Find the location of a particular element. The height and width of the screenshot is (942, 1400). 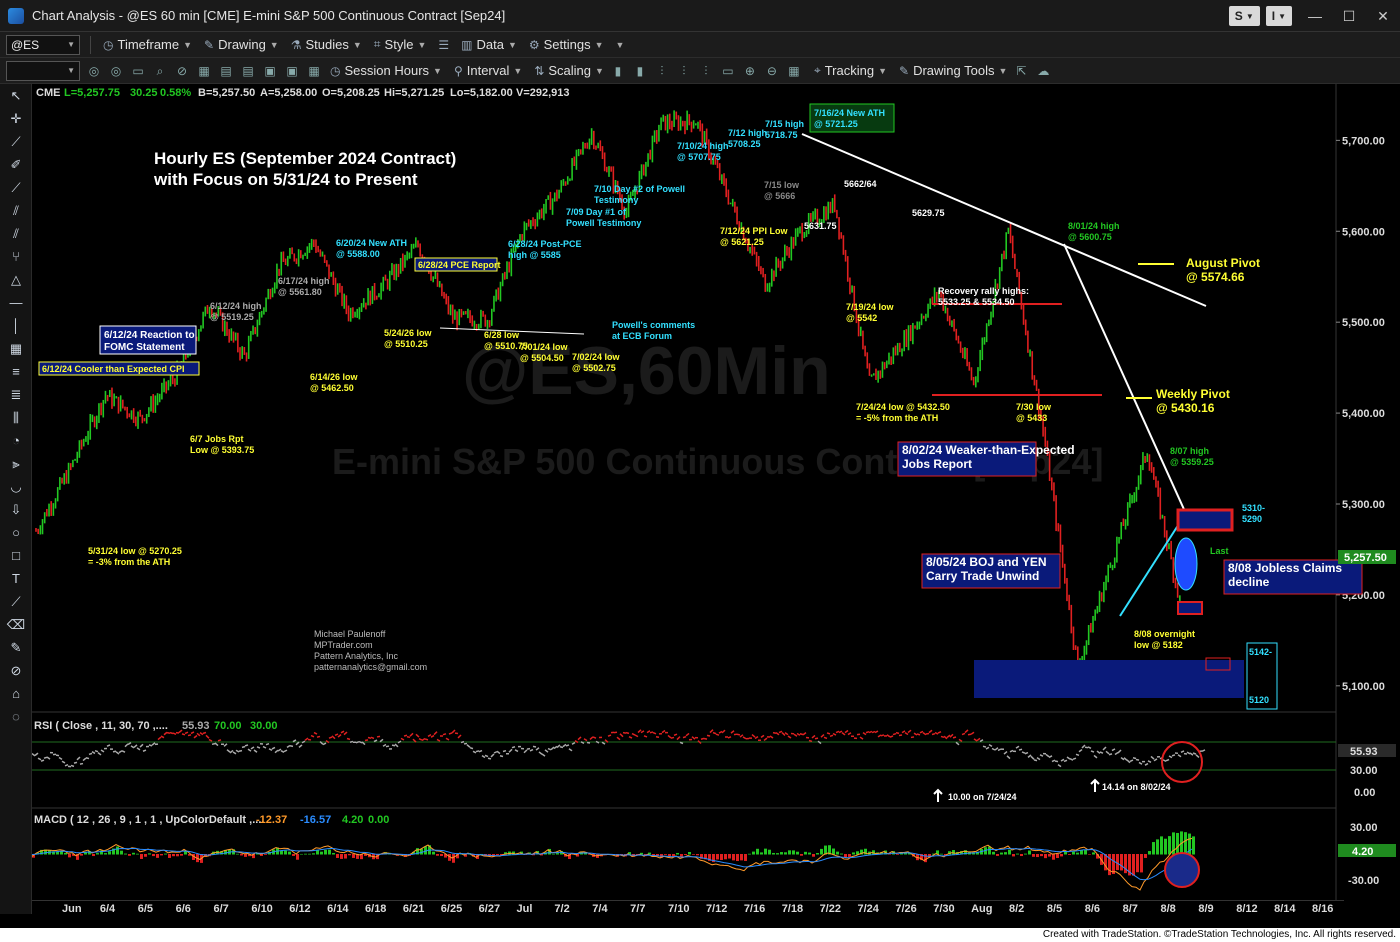

grid-toggle-icon: ▦ is located at coordinates (794, 70).